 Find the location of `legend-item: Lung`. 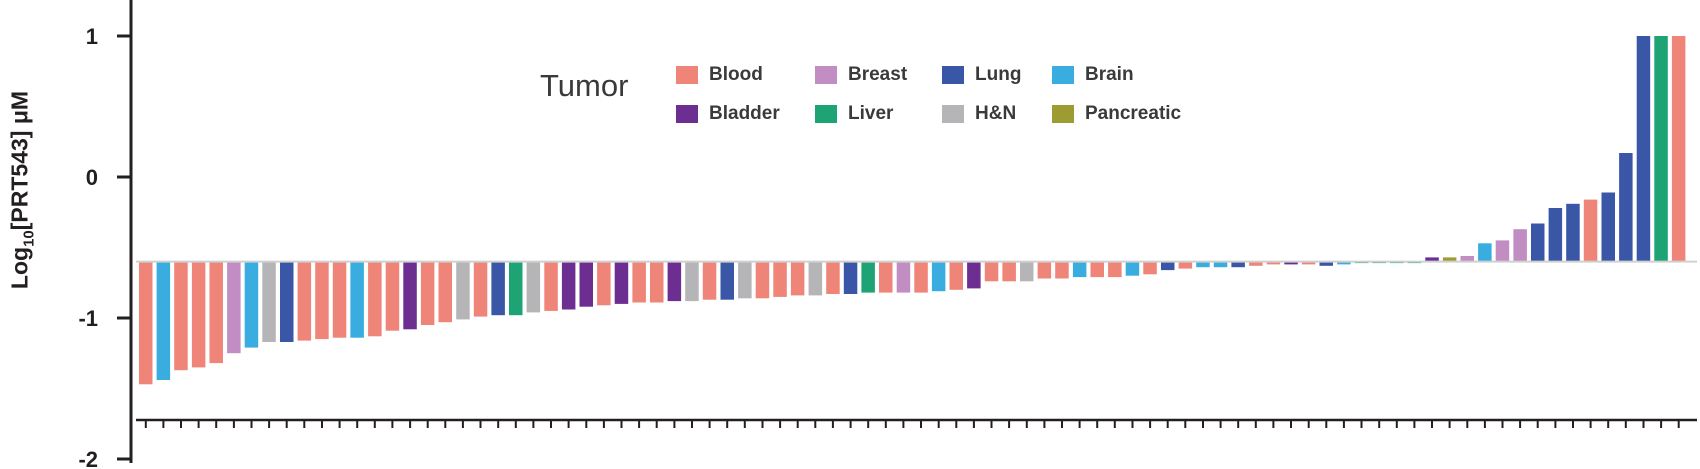

legend-item: Lung is located at coordinates (981, 75).